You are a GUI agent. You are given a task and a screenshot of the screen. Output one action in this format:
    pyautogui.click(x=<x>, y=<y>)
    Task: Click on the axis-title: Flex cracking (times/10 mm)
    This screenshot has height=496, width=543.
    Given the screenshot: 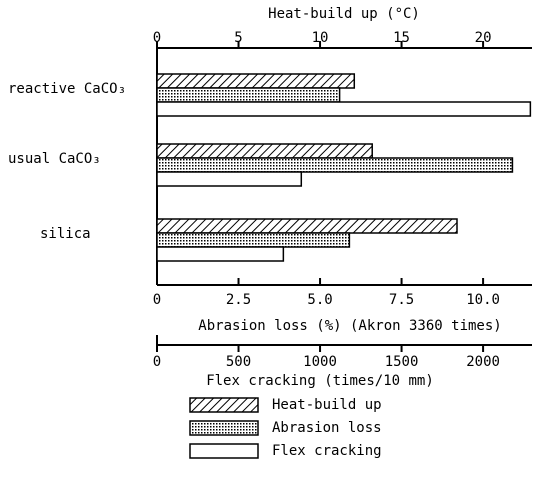 What is the action you would take?
    pyautogui.click(x=320, y=381)
    